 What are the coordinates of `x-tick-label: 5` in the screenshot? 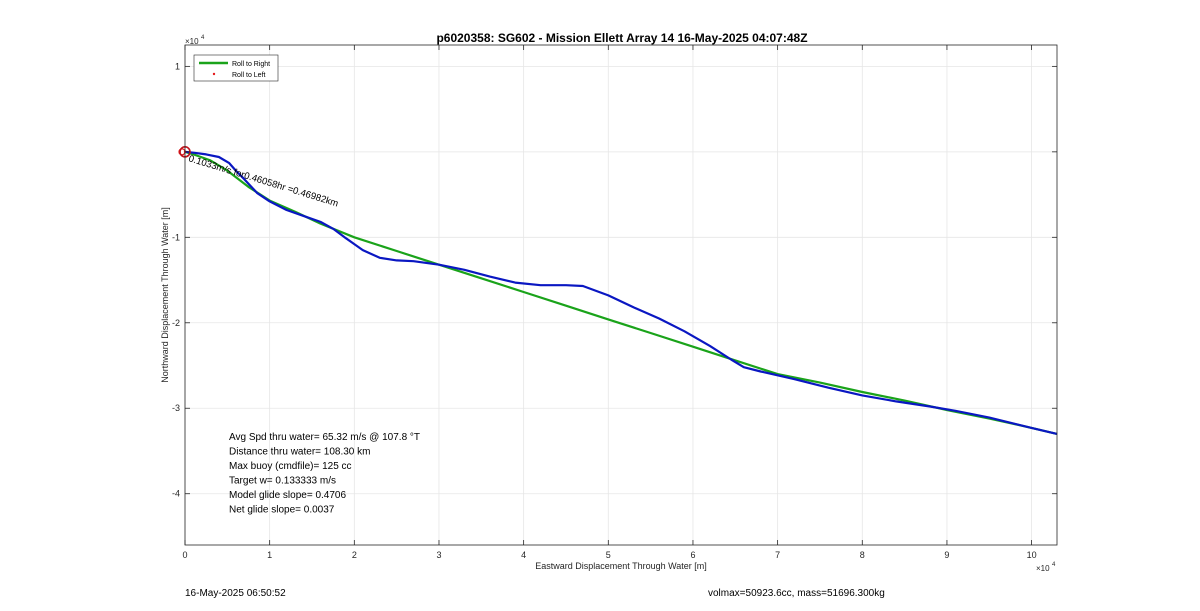 It's located at (608, 555).